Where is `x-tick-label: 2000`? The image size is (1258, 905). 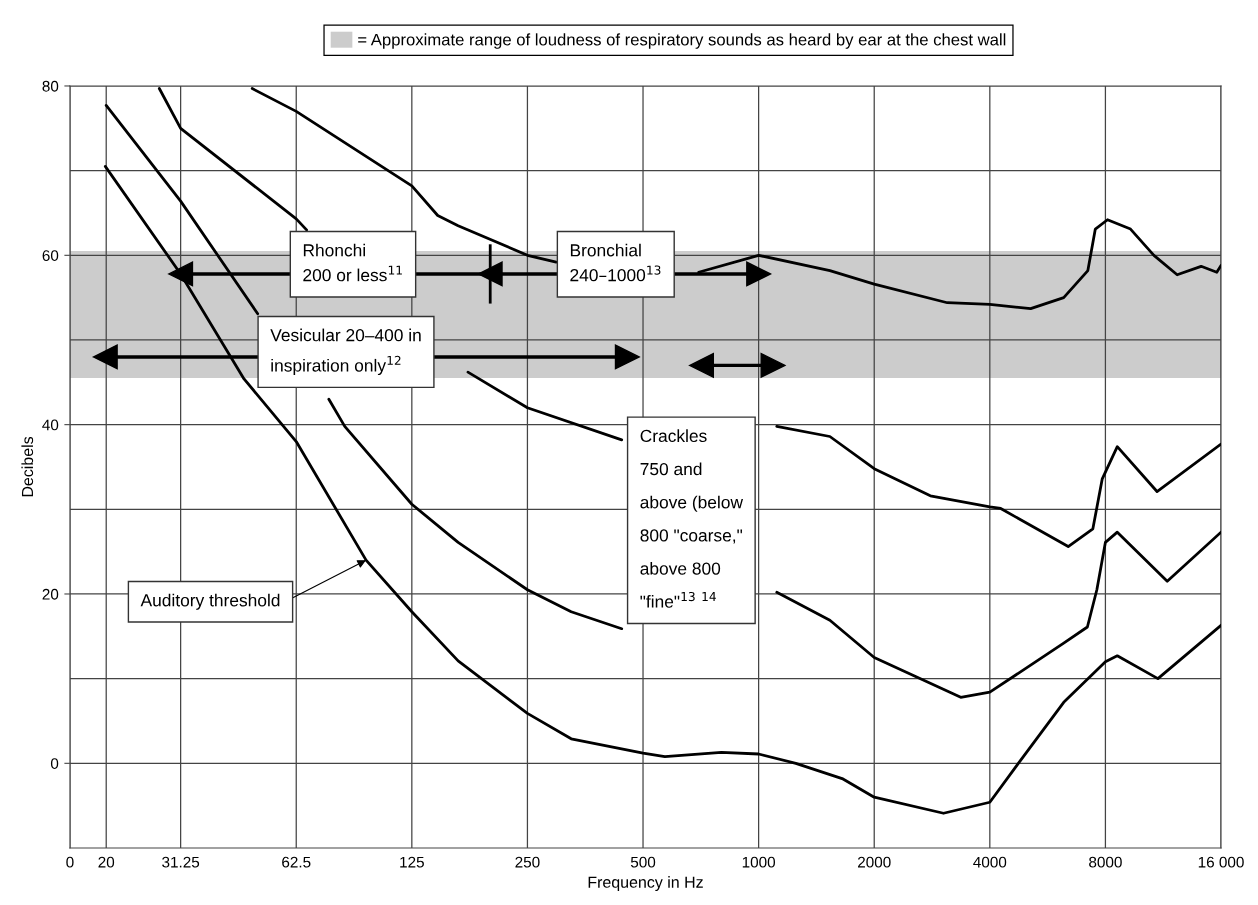
x-tick-label: 2000 is located at coordinates (874, 862).